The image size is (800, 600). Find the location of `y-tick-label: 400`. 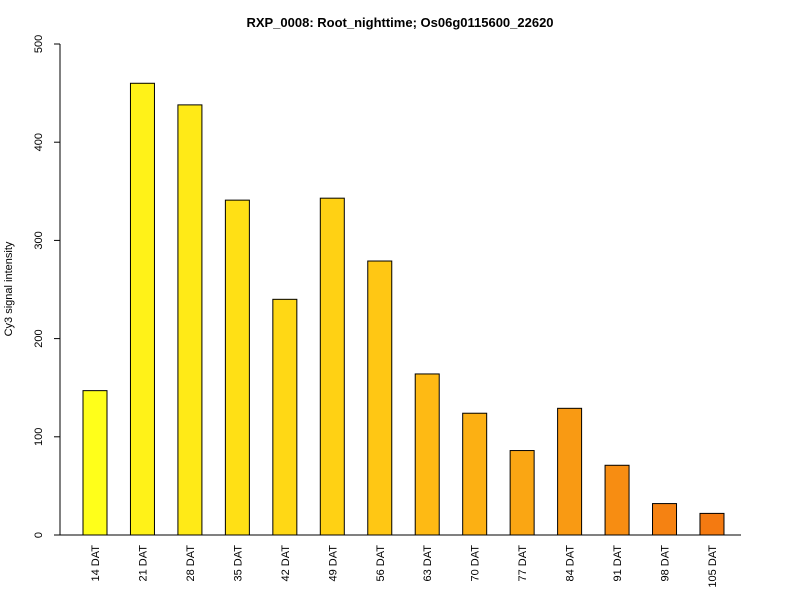

y-tick-label: 400 is located at coordinates (39, 142).